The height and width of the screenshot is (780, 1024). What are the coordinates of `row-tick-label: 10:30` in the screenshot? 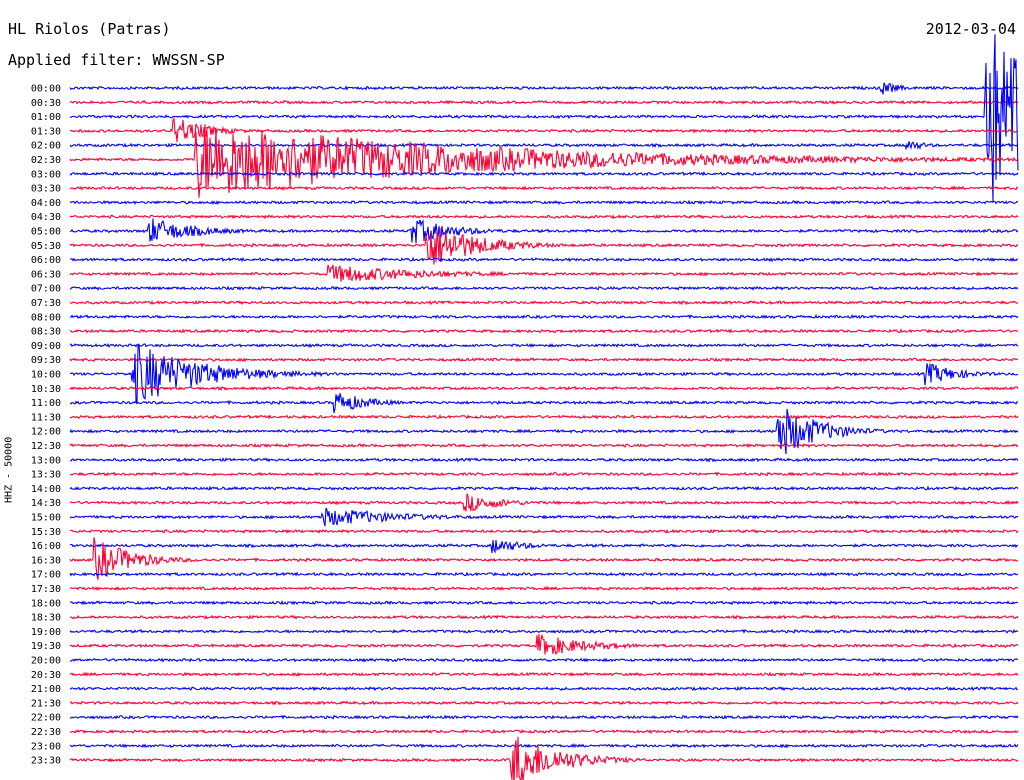 It's located at (46, 389).